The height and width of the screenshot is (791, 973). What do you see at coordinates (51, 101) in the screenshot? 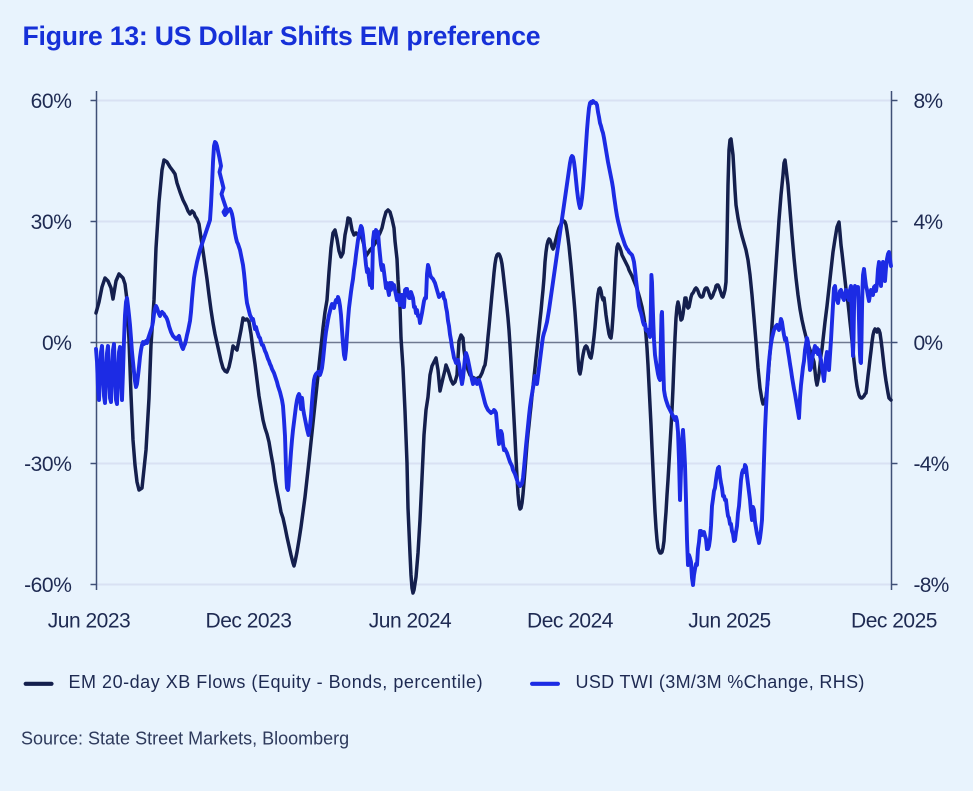
I see `svg-text: 60%` at bounding box center [51, 101].